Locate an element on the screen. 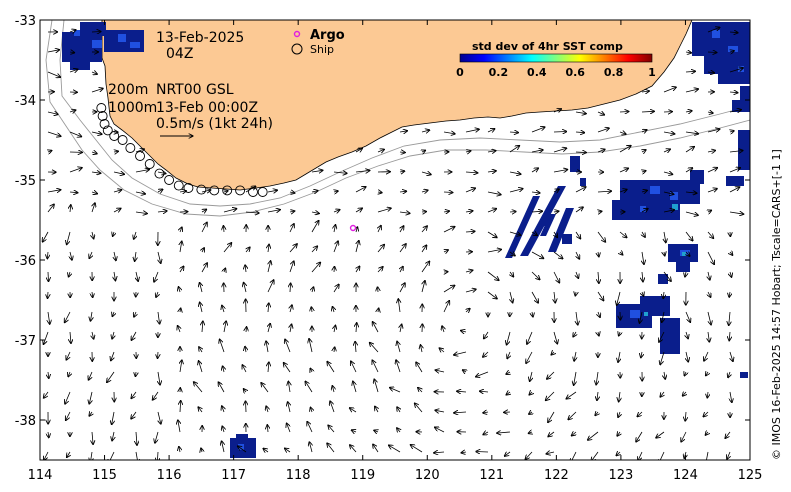  product-label: NRT00 GSL is located at coordinates (195, 90).